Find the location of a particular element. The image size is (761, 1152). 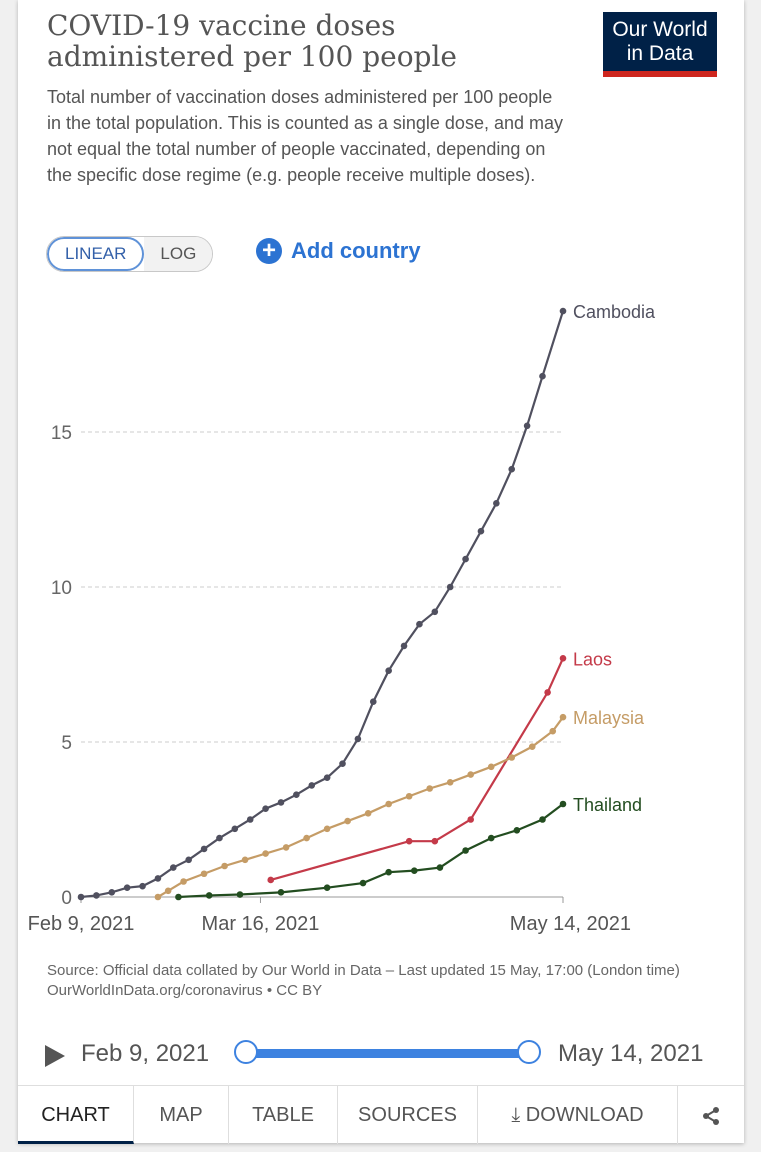

play-icon is located at coordinates (55, 1056).